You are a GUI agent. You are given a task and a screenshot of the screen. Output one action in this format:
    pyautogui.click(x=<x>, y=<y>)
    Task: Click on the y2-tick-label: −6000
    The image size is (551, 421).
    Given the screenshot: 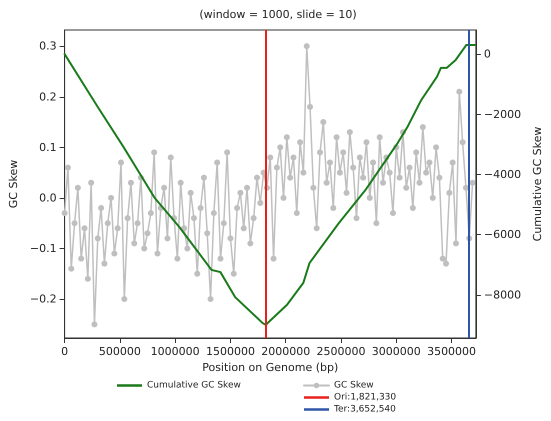 What is the action you would take?
    pyautogui.click(x=503, y=235)
    